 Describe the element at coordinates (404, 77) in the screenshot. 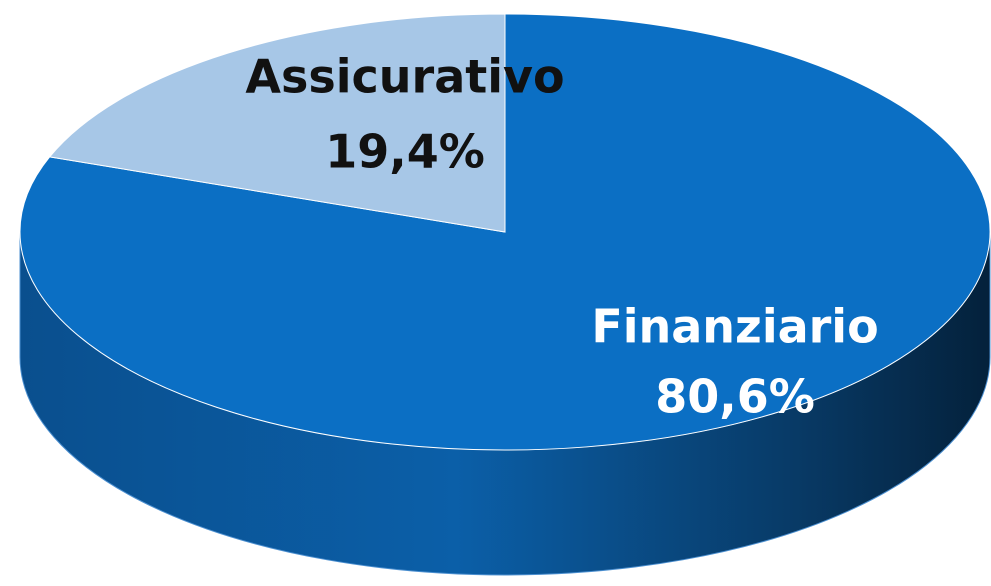

I see `slice-label: Assicurativo` at that location.